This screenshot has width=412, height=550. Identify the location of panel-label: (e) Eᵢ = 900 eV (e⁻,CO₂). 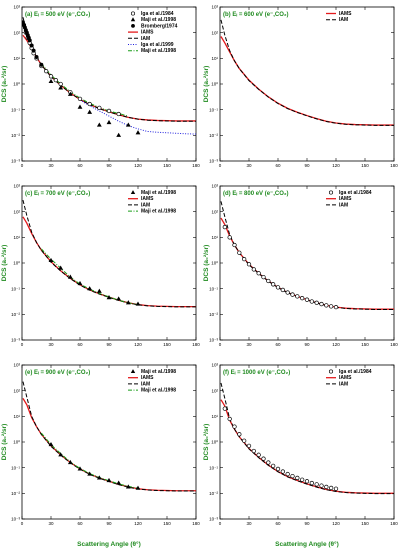
(57, 373).